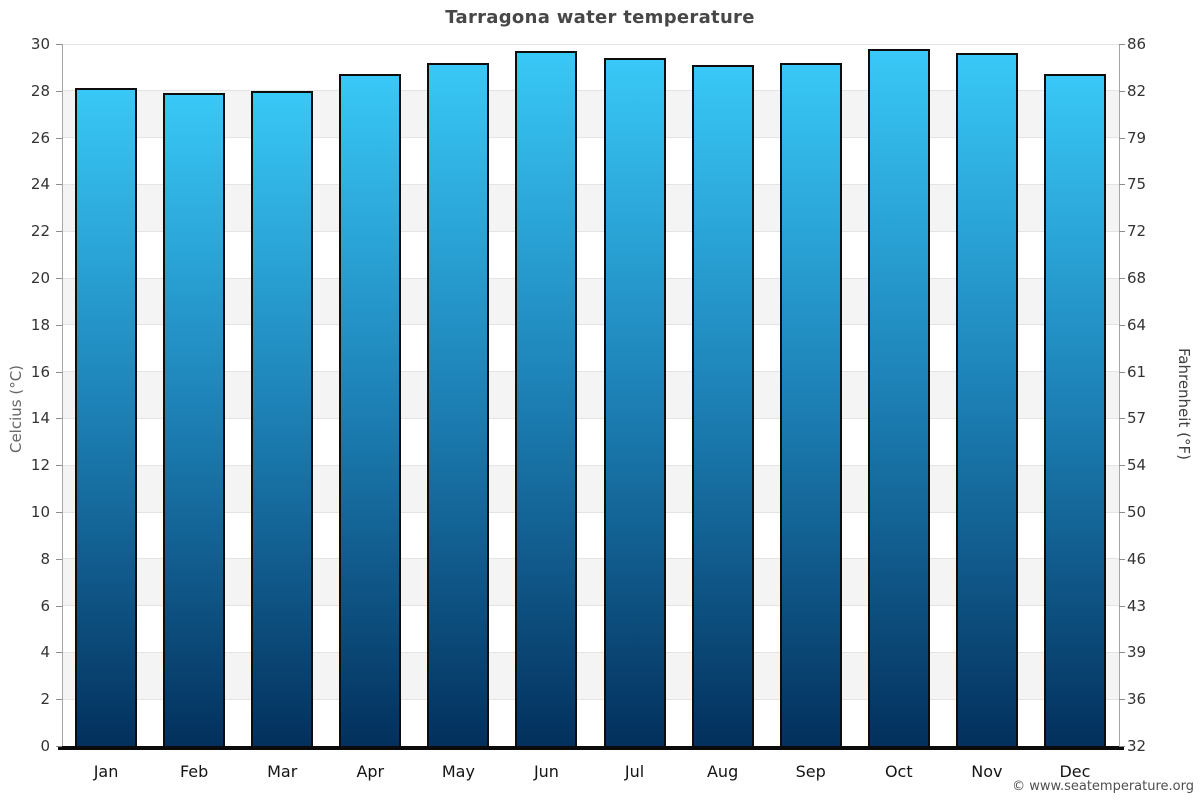 This screenshot has height=800, width=1200. What do you see at coordinates (45, 652) in the screenshot?
I see `left-tick-label: 4` at bounding box center [45, 652].